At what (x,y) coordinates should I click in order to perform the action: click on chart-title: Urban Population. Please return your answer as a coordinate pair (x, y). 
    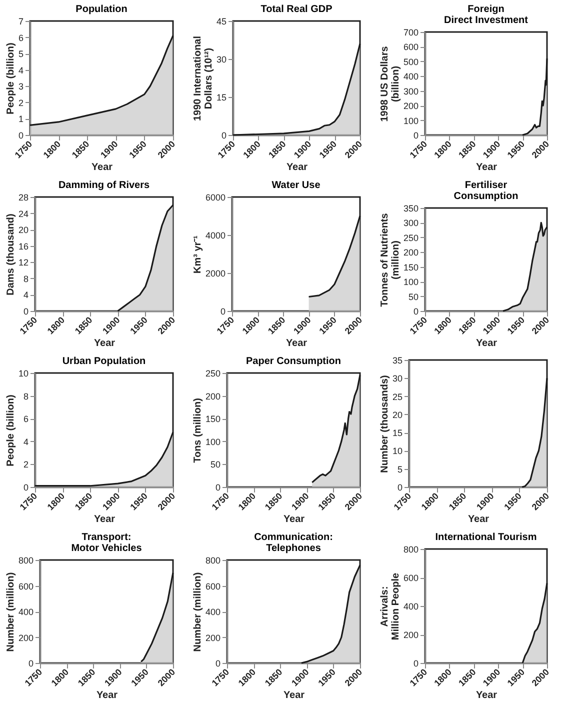
    Looking at the image, I should click on (104, 361).